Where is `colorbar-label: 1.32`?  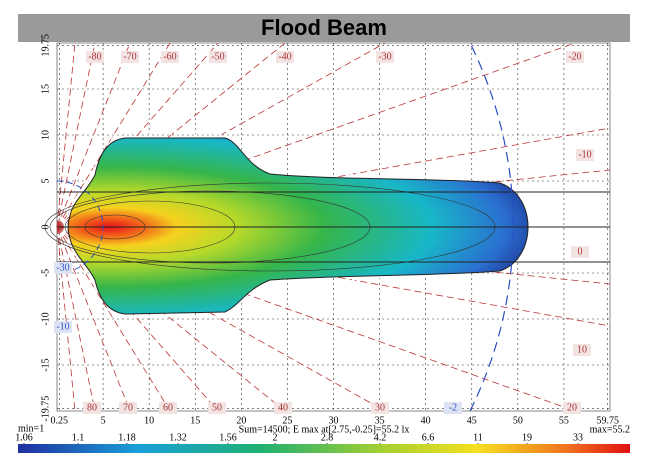
colorbar-label: 1.32 is located at coordinates (178, 437).